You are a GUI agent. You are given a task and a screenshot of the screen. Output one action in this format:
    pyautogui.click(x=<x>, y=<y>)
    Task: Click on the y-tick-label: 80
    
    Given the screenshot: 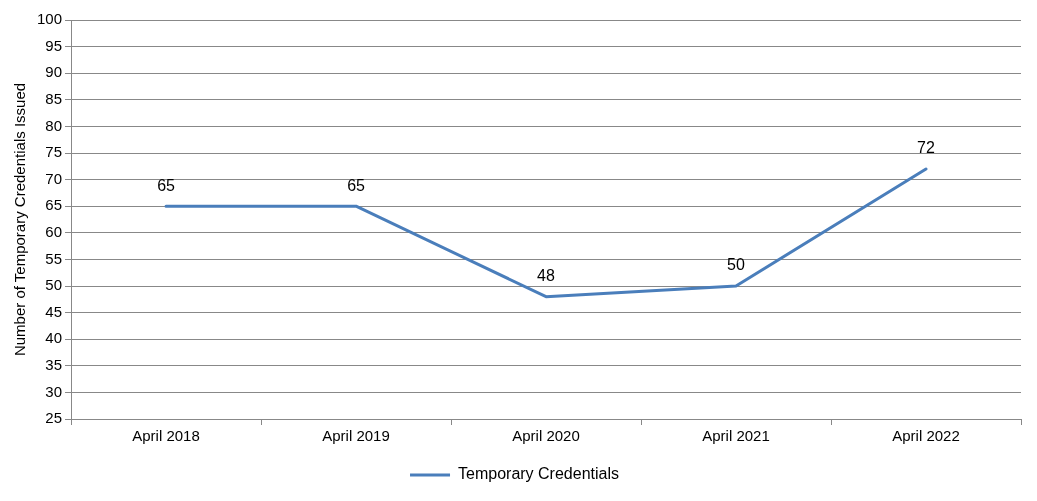 What is the action you would take?
    pyautogui.click(x=54, y=125)
    